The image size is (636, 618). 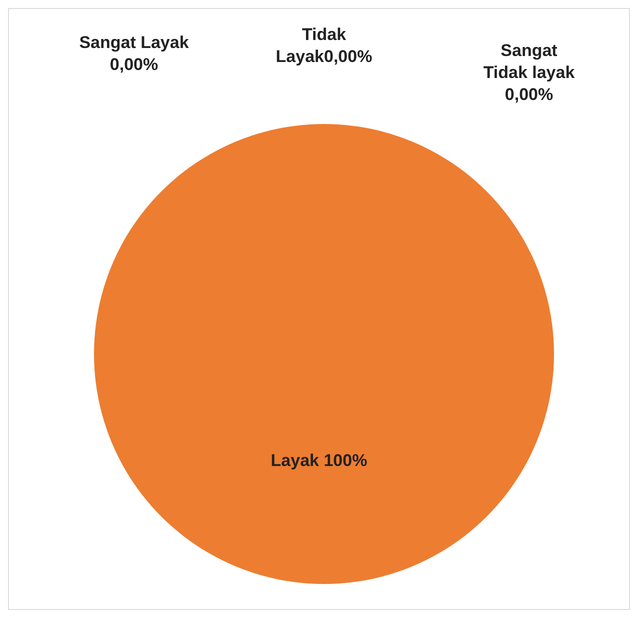 I want to click on category-label: Sangat Layak, so click(x=134, y=42).